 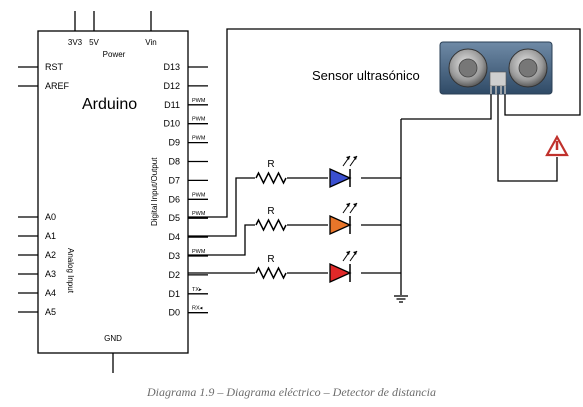 What do you see at coordinates (70, 271) in the screenshot?
I see `analog-group-label: Analog Input` at bounding box center [70, 271].